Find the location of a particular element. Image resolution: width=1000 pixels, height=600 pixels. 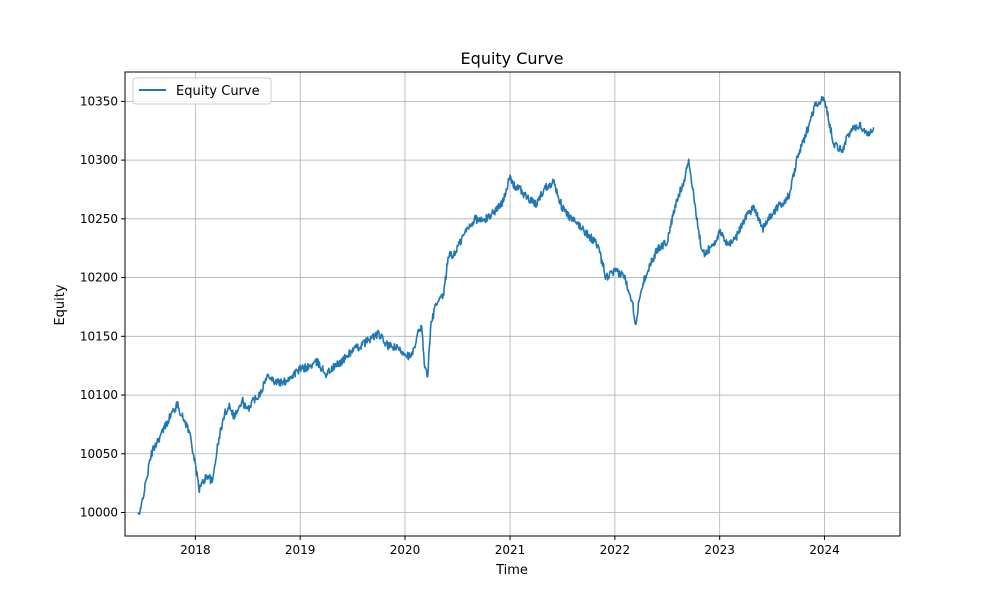

legend-box is located at coordinates (202, 91).